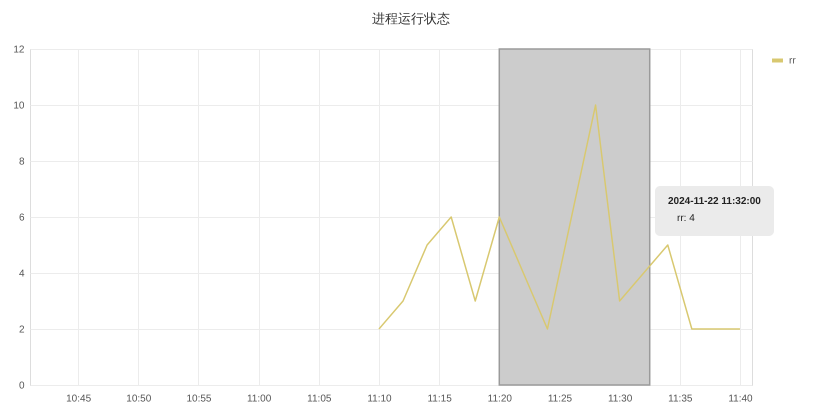  I want to click on annotation: 2024-11-22 11:32:00, so click(715, 201).